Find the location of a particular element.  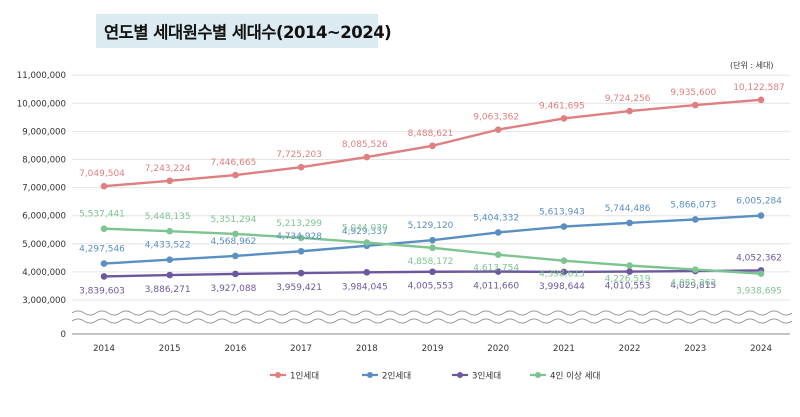

data-label: 4,433,522 is located at coordinates (168, 246).